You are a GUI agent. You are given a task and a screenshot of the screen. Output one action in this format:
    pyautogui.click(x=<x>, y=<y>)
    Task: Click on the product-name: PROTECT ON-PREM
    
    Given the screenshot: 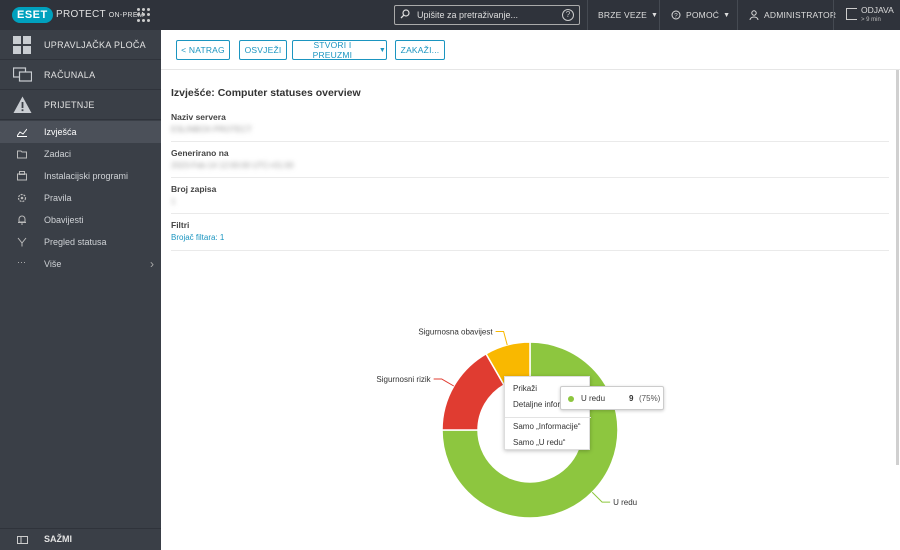 What is the action you would take?
    pyautogui.click(x=100, y=14)
    